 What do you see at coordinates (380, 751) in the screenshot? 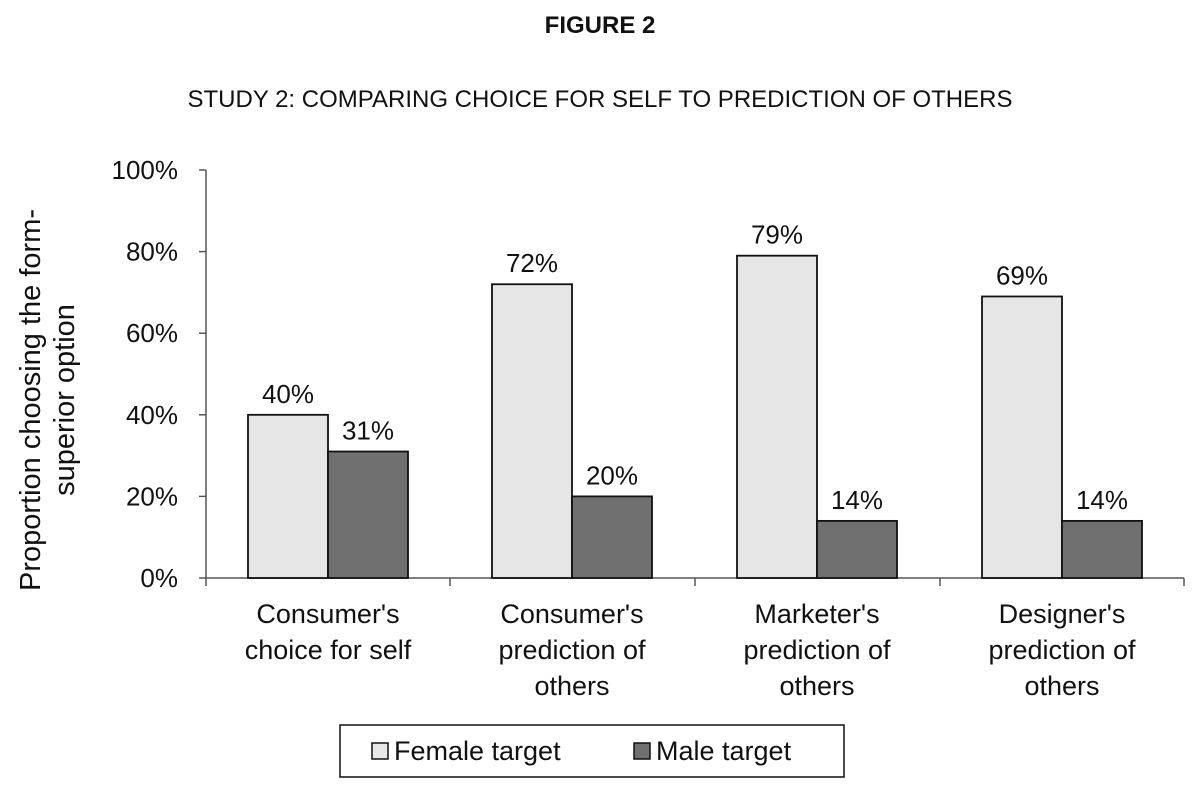
I see `legend-swatch-female` at bounding box center [380, 751].